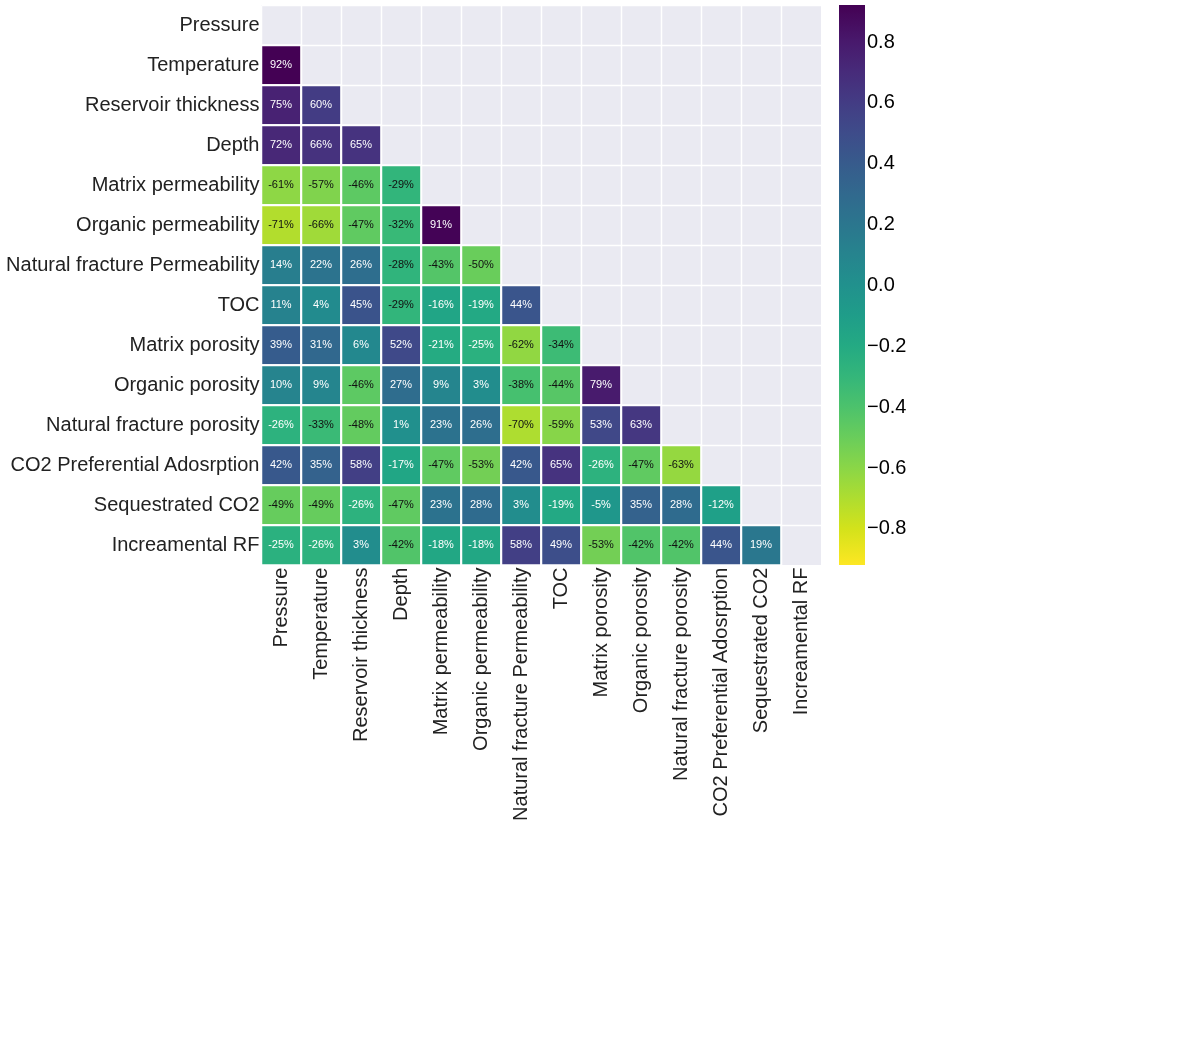 The width and height of the screenshot is (1184, 1042). What do you see at coordinates (441, 264) in the screenshot?
I see `data-label: -43%` at bounding box center [441, 264].